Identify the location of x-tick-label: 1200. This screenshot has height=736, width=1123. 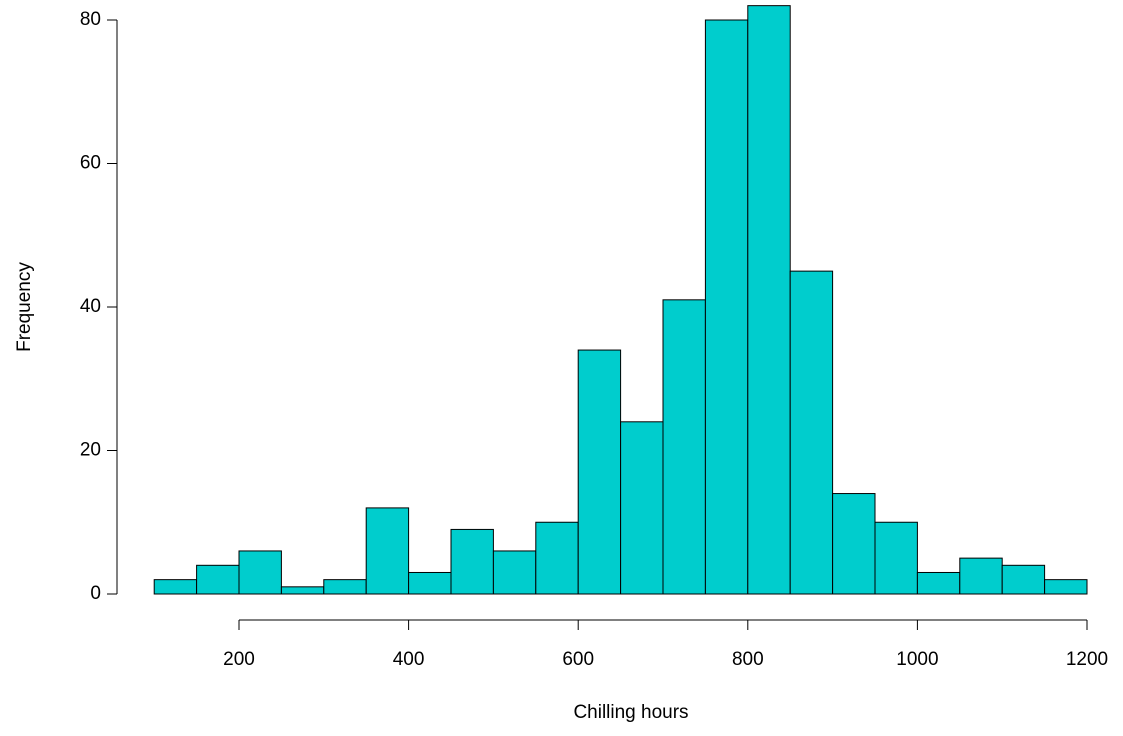
(1087, 659).